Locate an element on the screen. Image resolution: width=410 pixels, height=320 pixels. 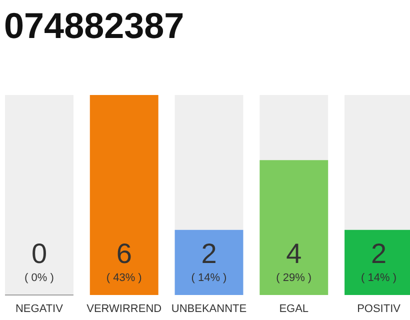
x-tick-label: NEGATIV is located at coordinates (39, 309).